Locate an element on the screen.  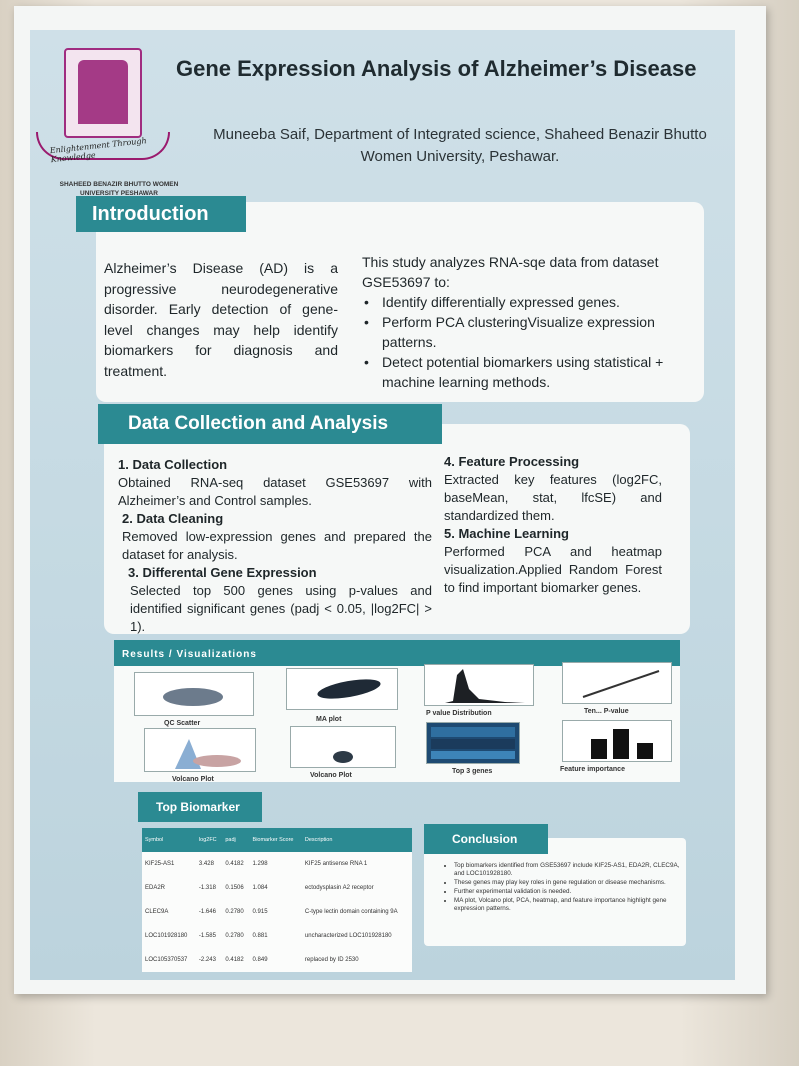
cell-score: 0.915 is located at coordinates (260, 912).